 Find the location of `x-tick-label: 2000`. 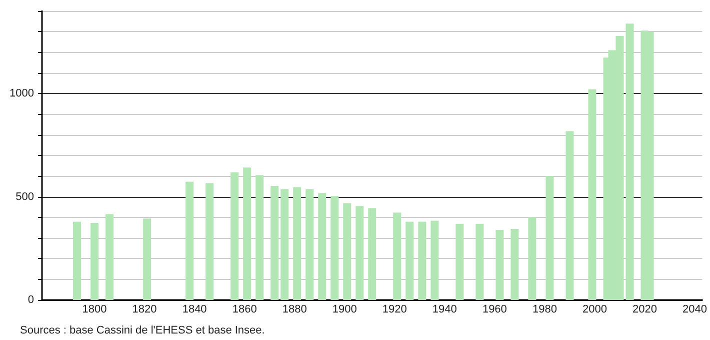

x-tick-label: 2000 is located at coordinates (594, 310).